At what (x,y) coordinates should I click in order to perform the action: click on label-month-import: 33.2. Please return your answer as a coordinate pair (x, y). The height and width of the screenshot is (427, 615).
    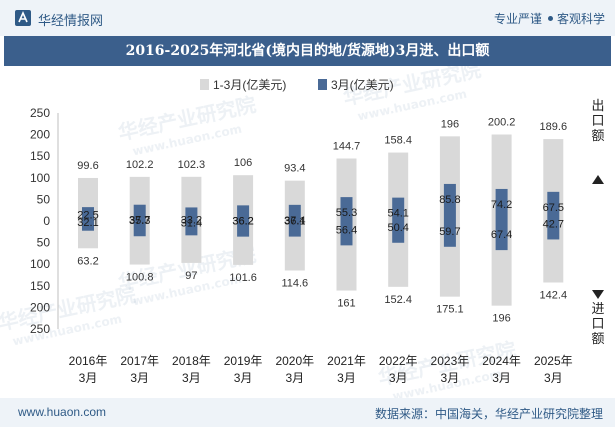
    Looking at the image, I should click on (191, 220).